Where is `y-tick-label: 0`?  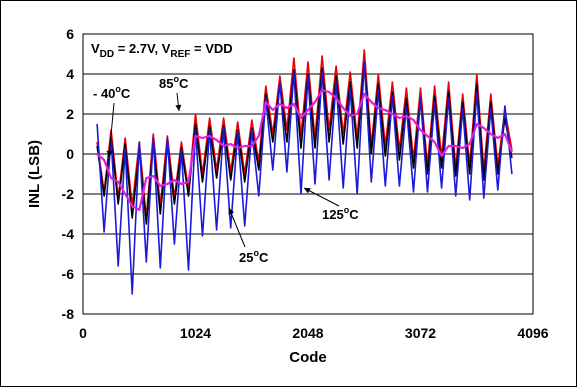
y-tick-label: 0 is located at coordinates (70, 154).